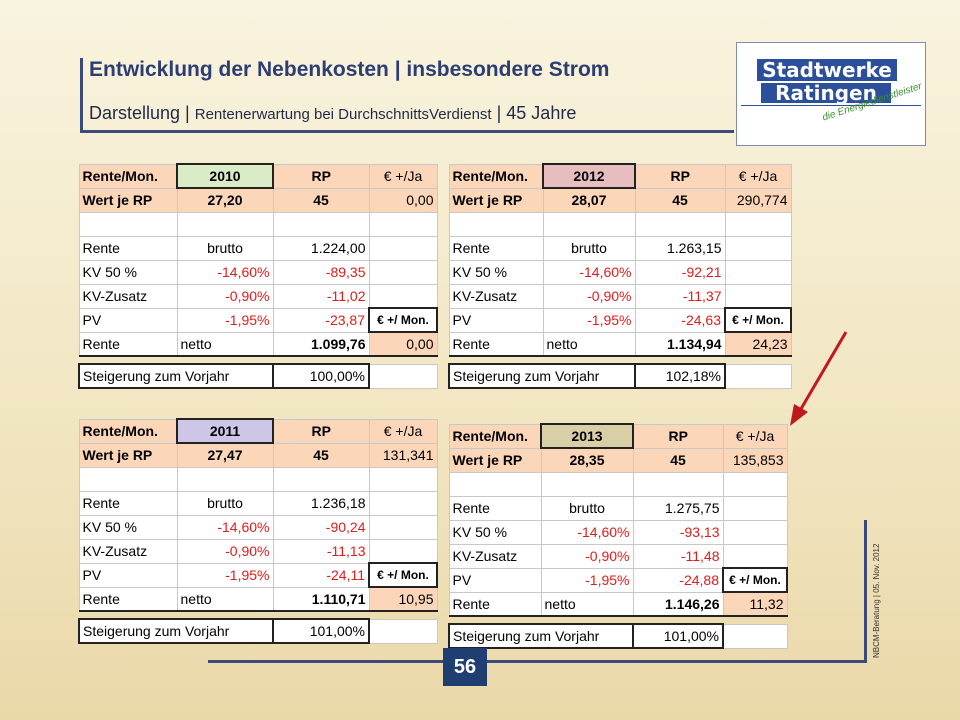 This screenshot has height=720, width=960. I want to click on netto-diff: 10,95, so click(403, 599).